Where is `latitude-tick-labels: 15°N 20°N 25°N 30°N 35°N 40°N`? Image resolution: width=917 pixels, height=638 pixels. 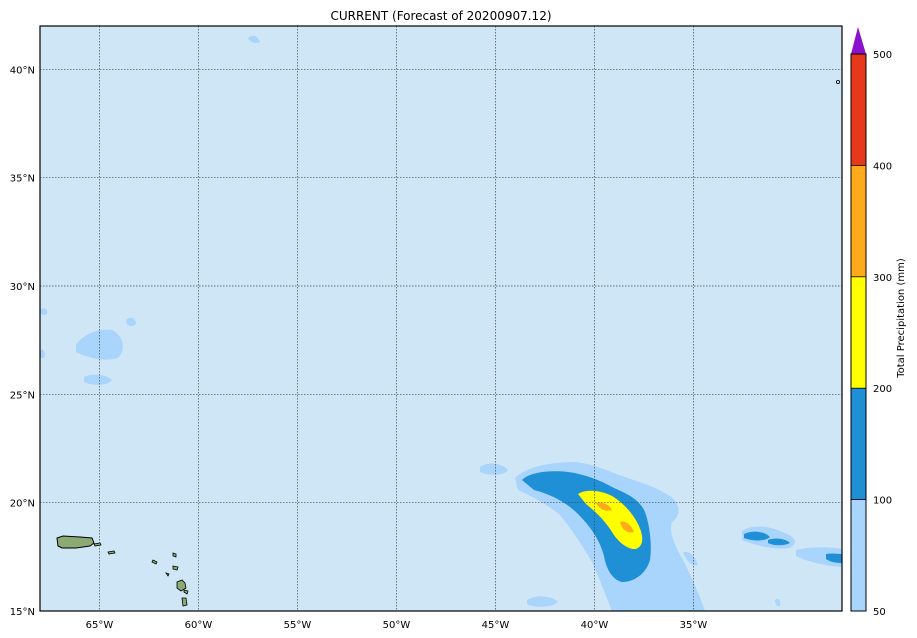 latitude-tick-labels: 15°N 20°N 25°N 30°N 35°N 40°N is located at coordinates (22, 341).